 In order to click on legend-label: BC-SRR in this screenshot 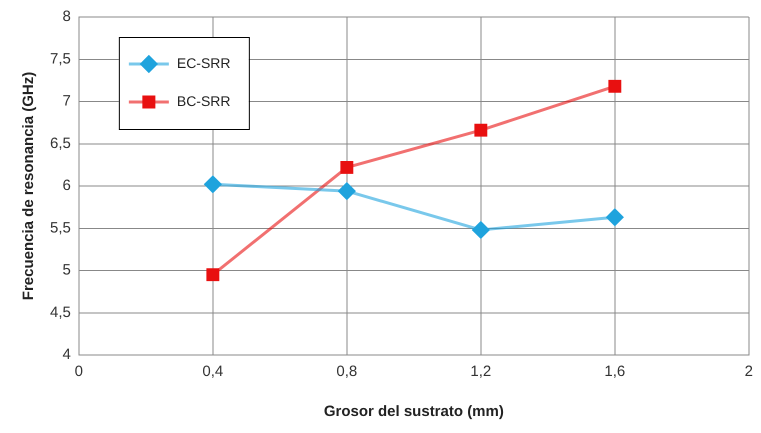, I will do `click(203, 100)`.